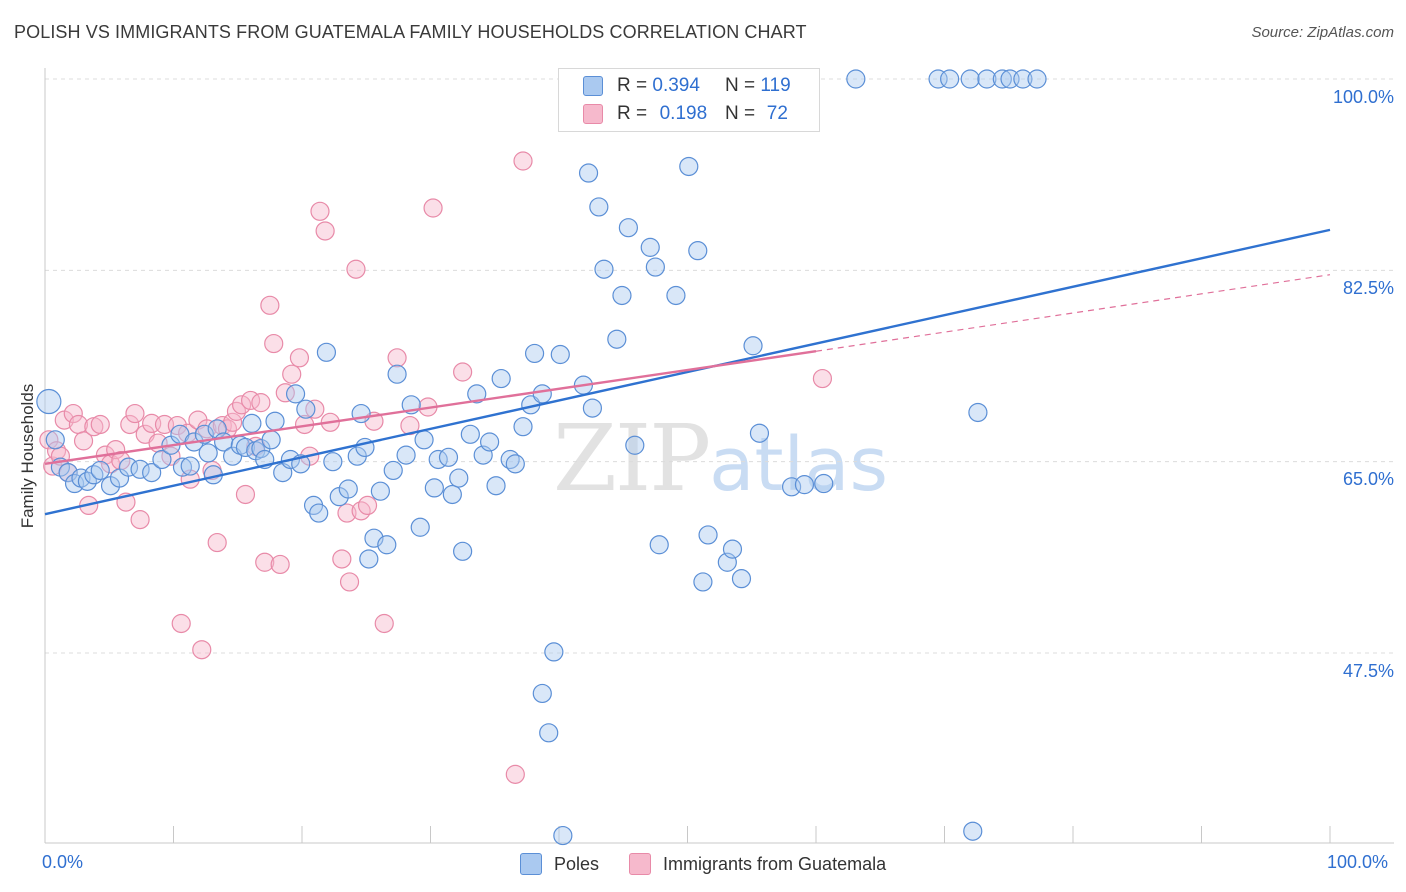  I want to click on watermark-zip: ZIP, so click(632, 458).